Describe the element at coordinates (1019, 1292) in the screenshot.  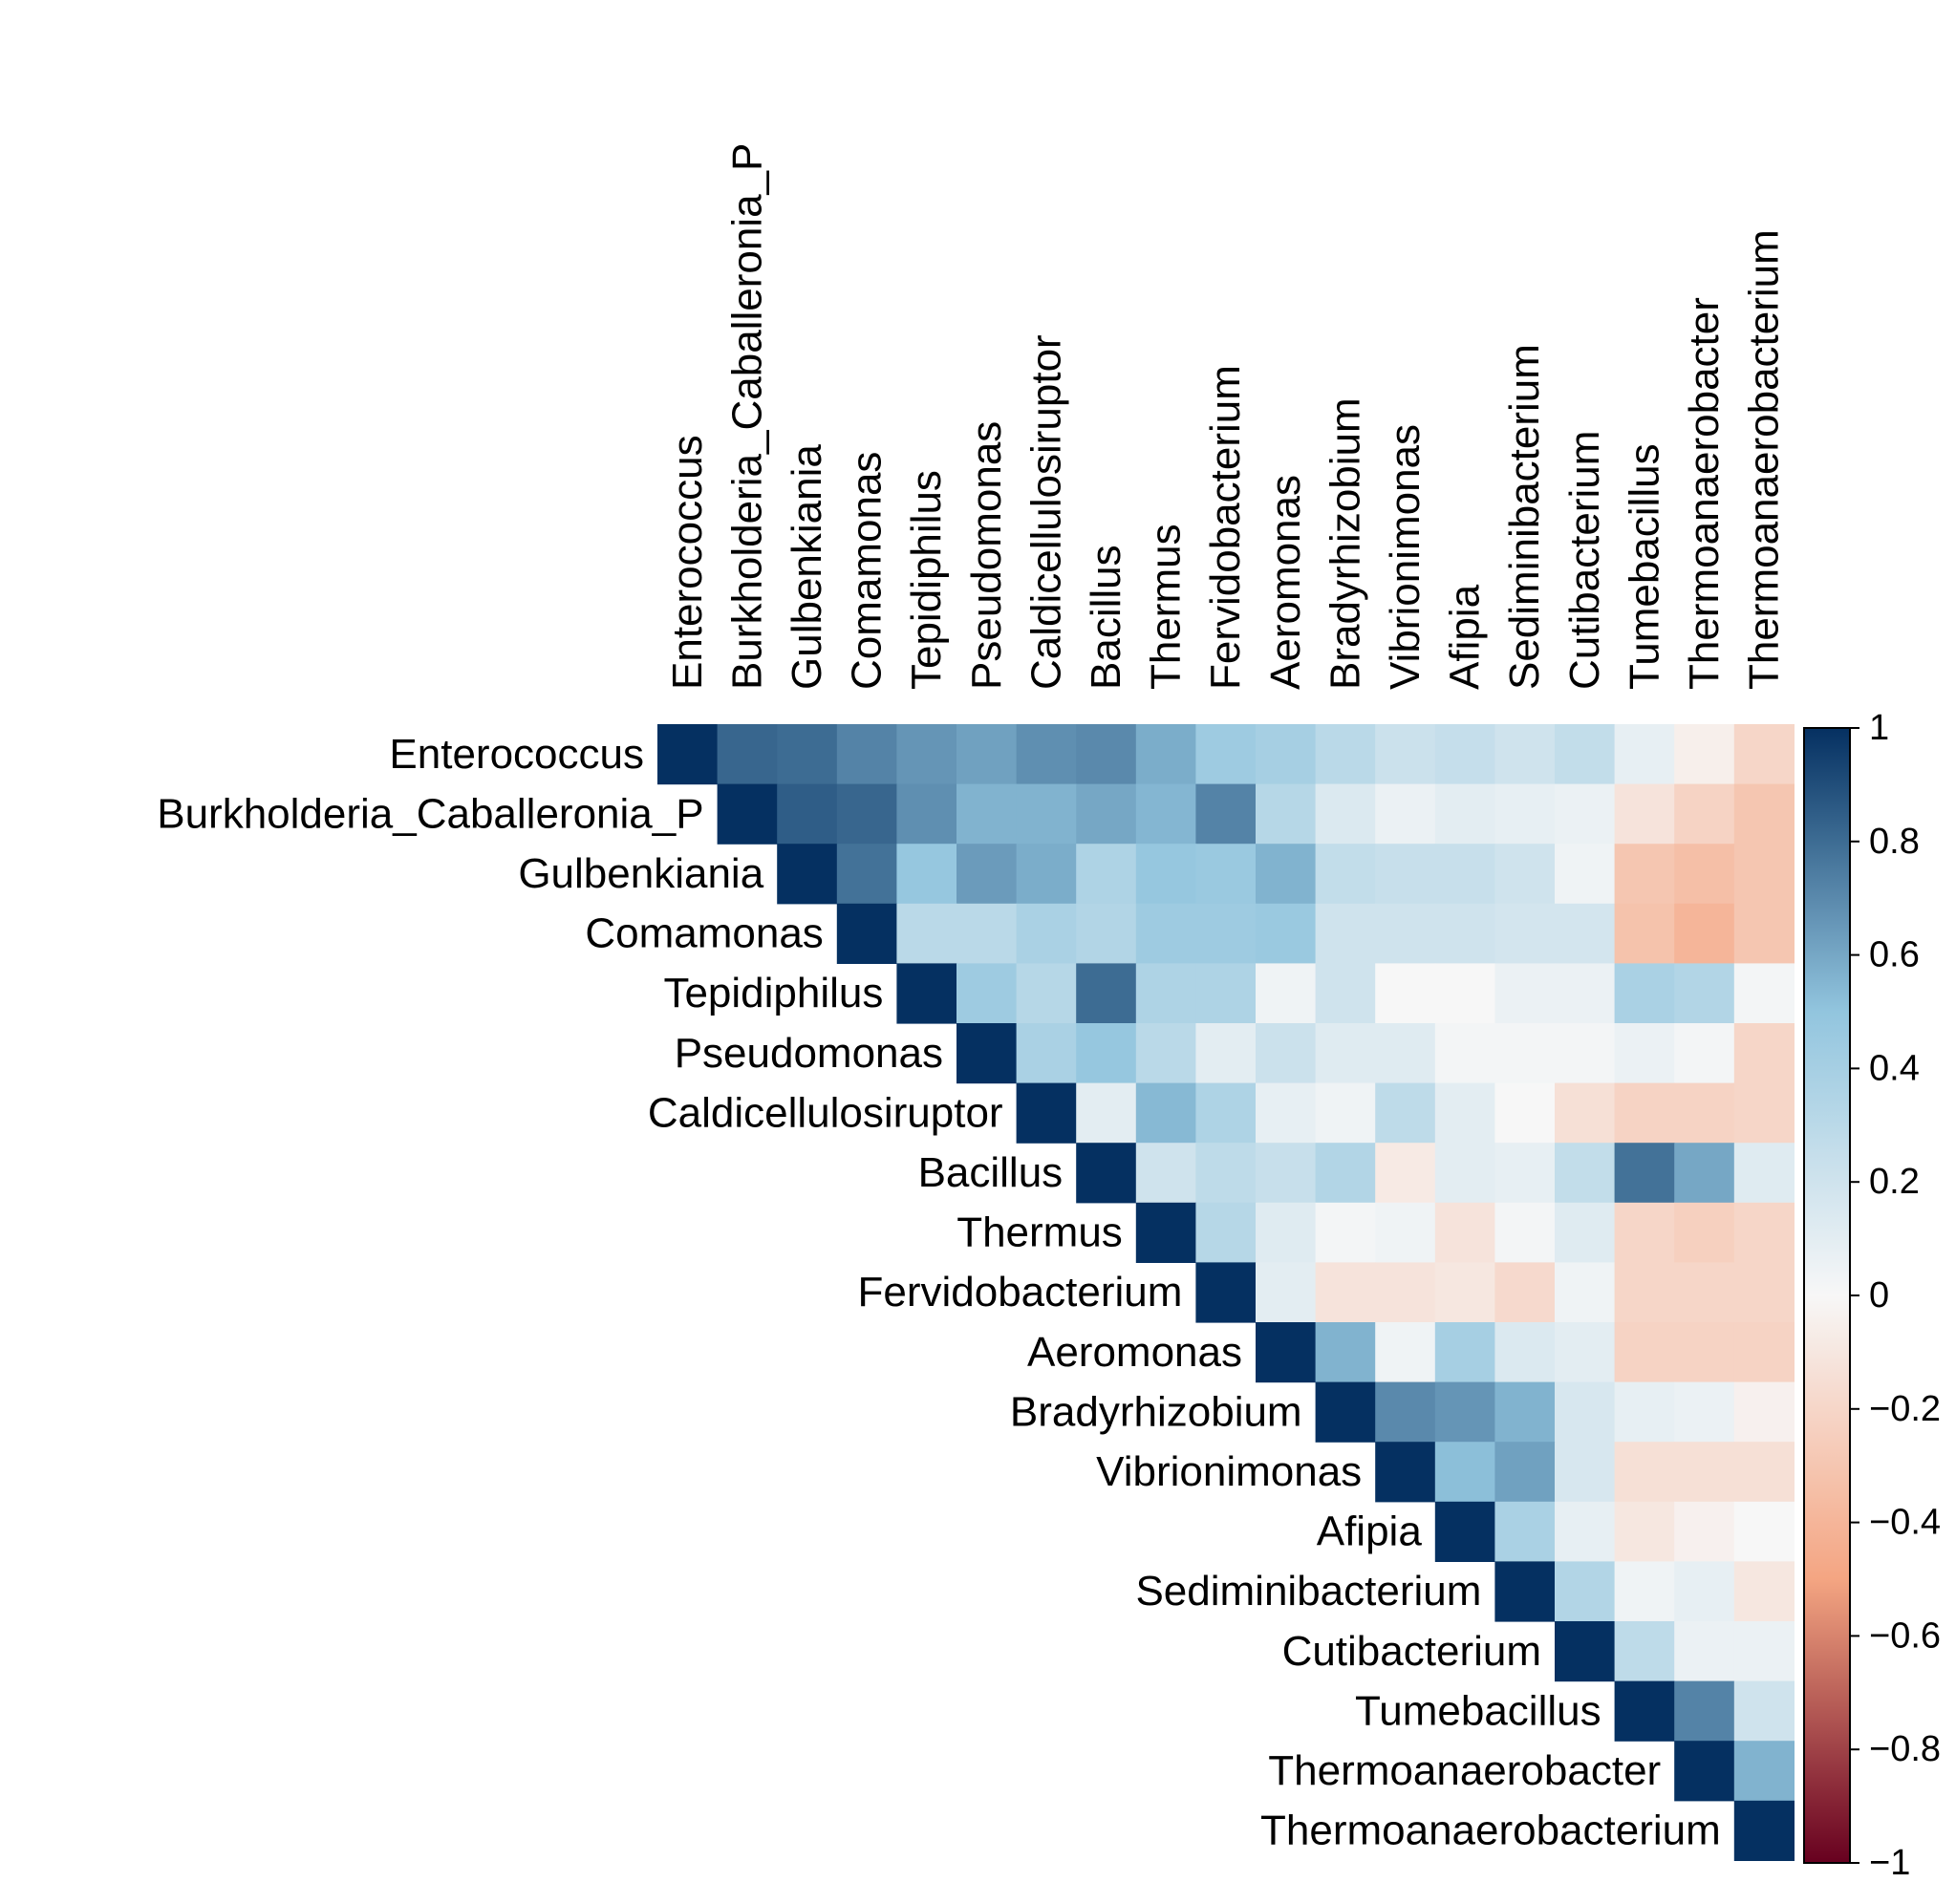
I see `row-label: Fervidobacterium` at that location.